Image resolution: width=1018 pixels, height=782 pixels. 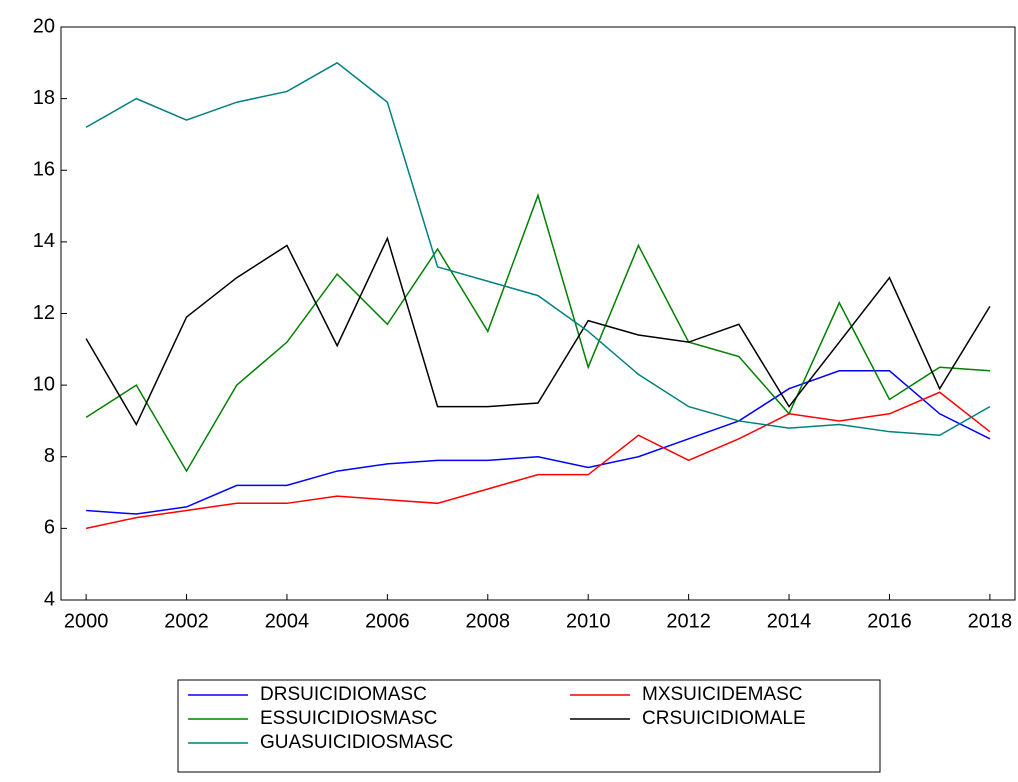 What do you see at coordinates (889, 621) in the screenshot?
I see `x-tick-label: 2016` at bounding box center [889, 621].